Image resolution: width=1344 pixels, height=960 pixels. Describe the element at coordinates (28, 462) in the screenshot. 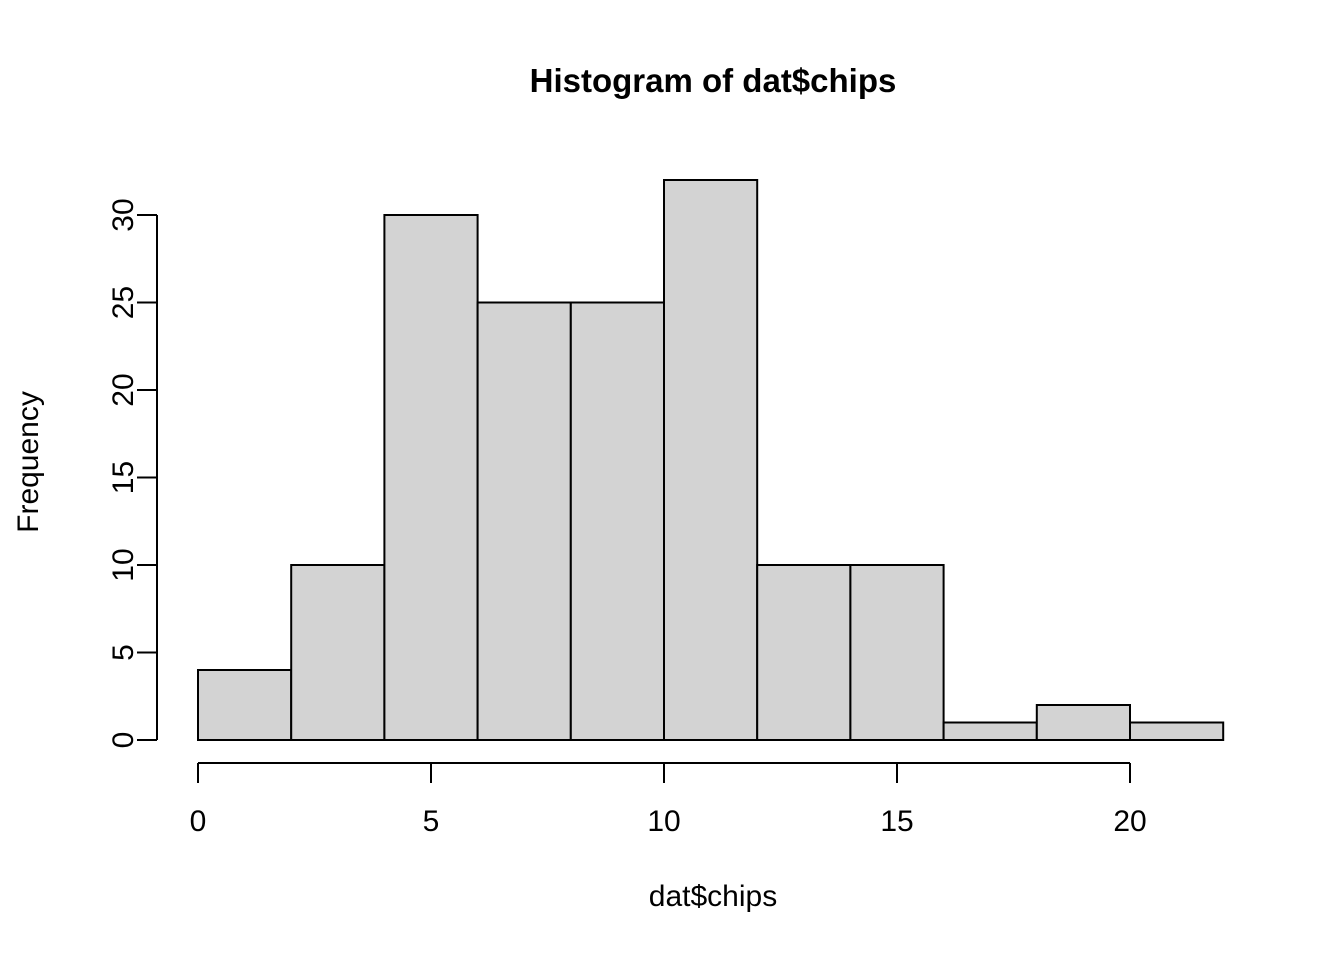

I see `y-axis-label: Frequency` at that location.